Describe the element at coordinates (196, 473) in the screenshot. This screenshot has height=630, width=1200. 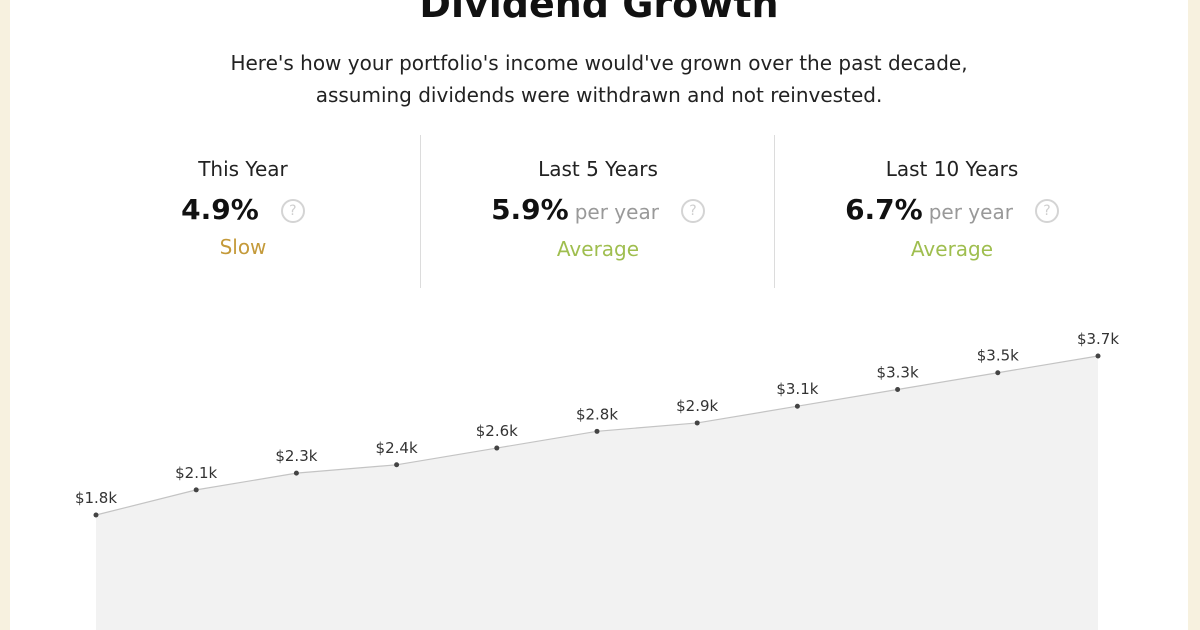
I see `data-label: $2.1k` at that location.